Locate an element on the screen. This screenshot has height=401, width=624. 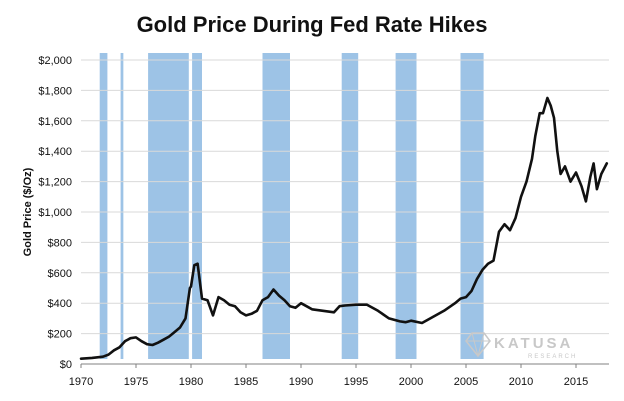
watermark-name: KATUSA is located at coordinates (533, 343).